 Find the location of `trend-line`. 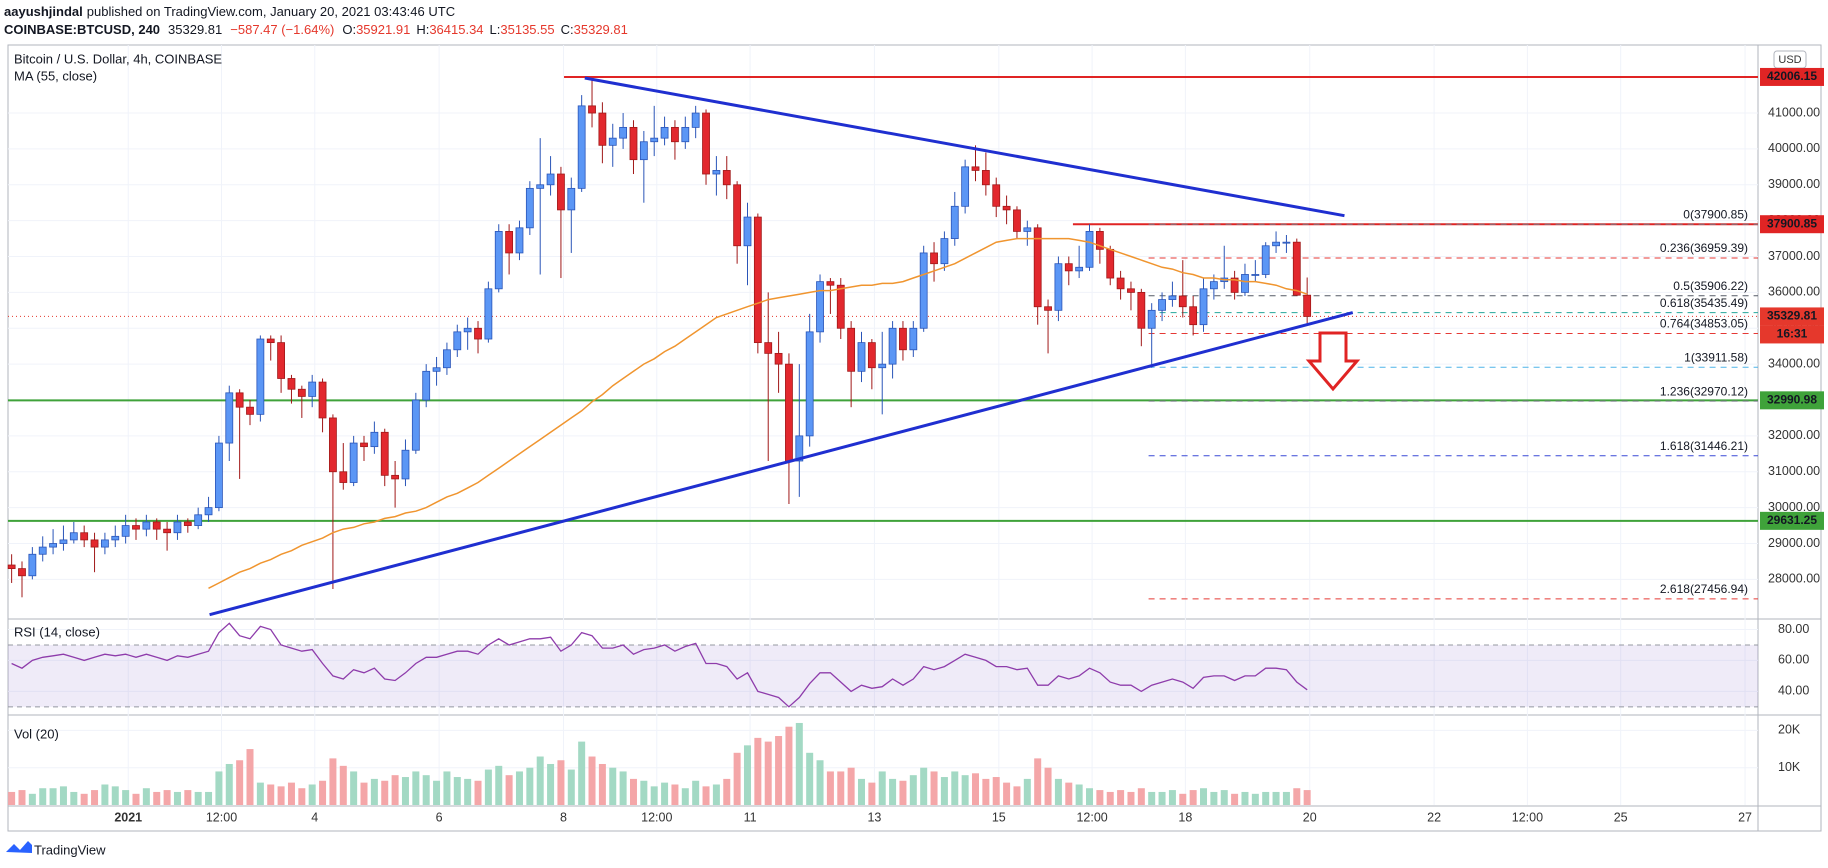

trend-line is located at coordinates (964, 147).